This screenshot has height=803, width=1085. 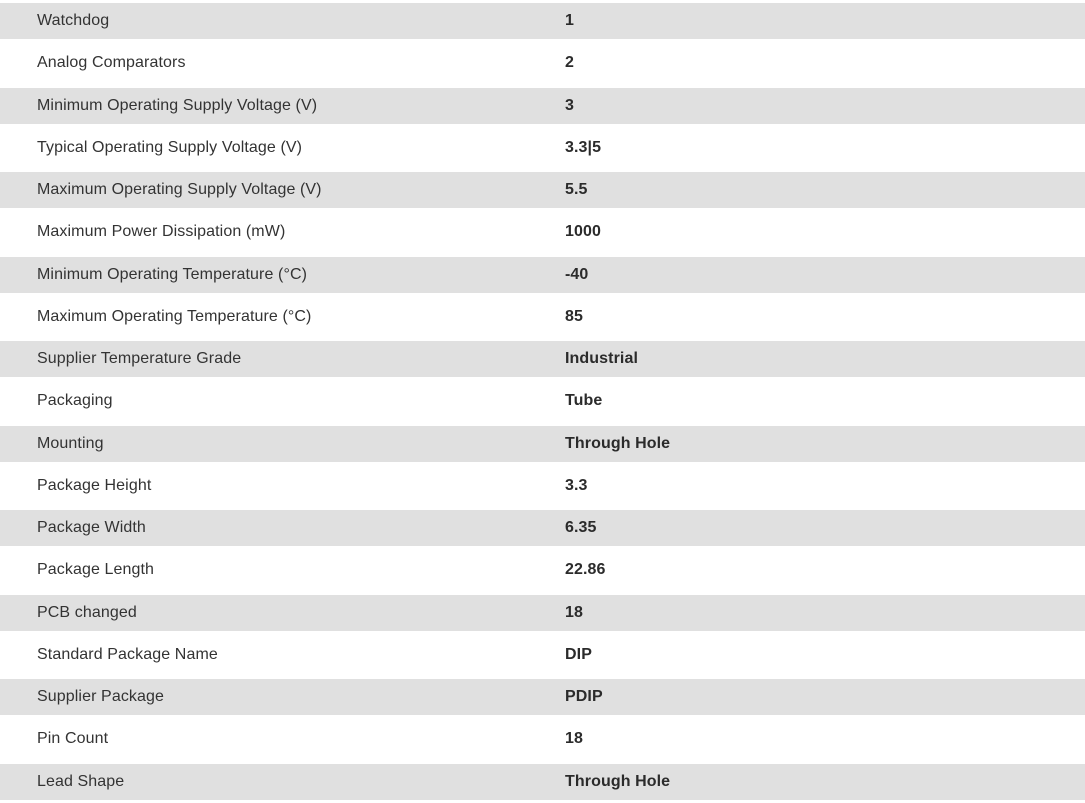 I want to click on attribute-value: 3.3|5, so click(x=583, y=147).